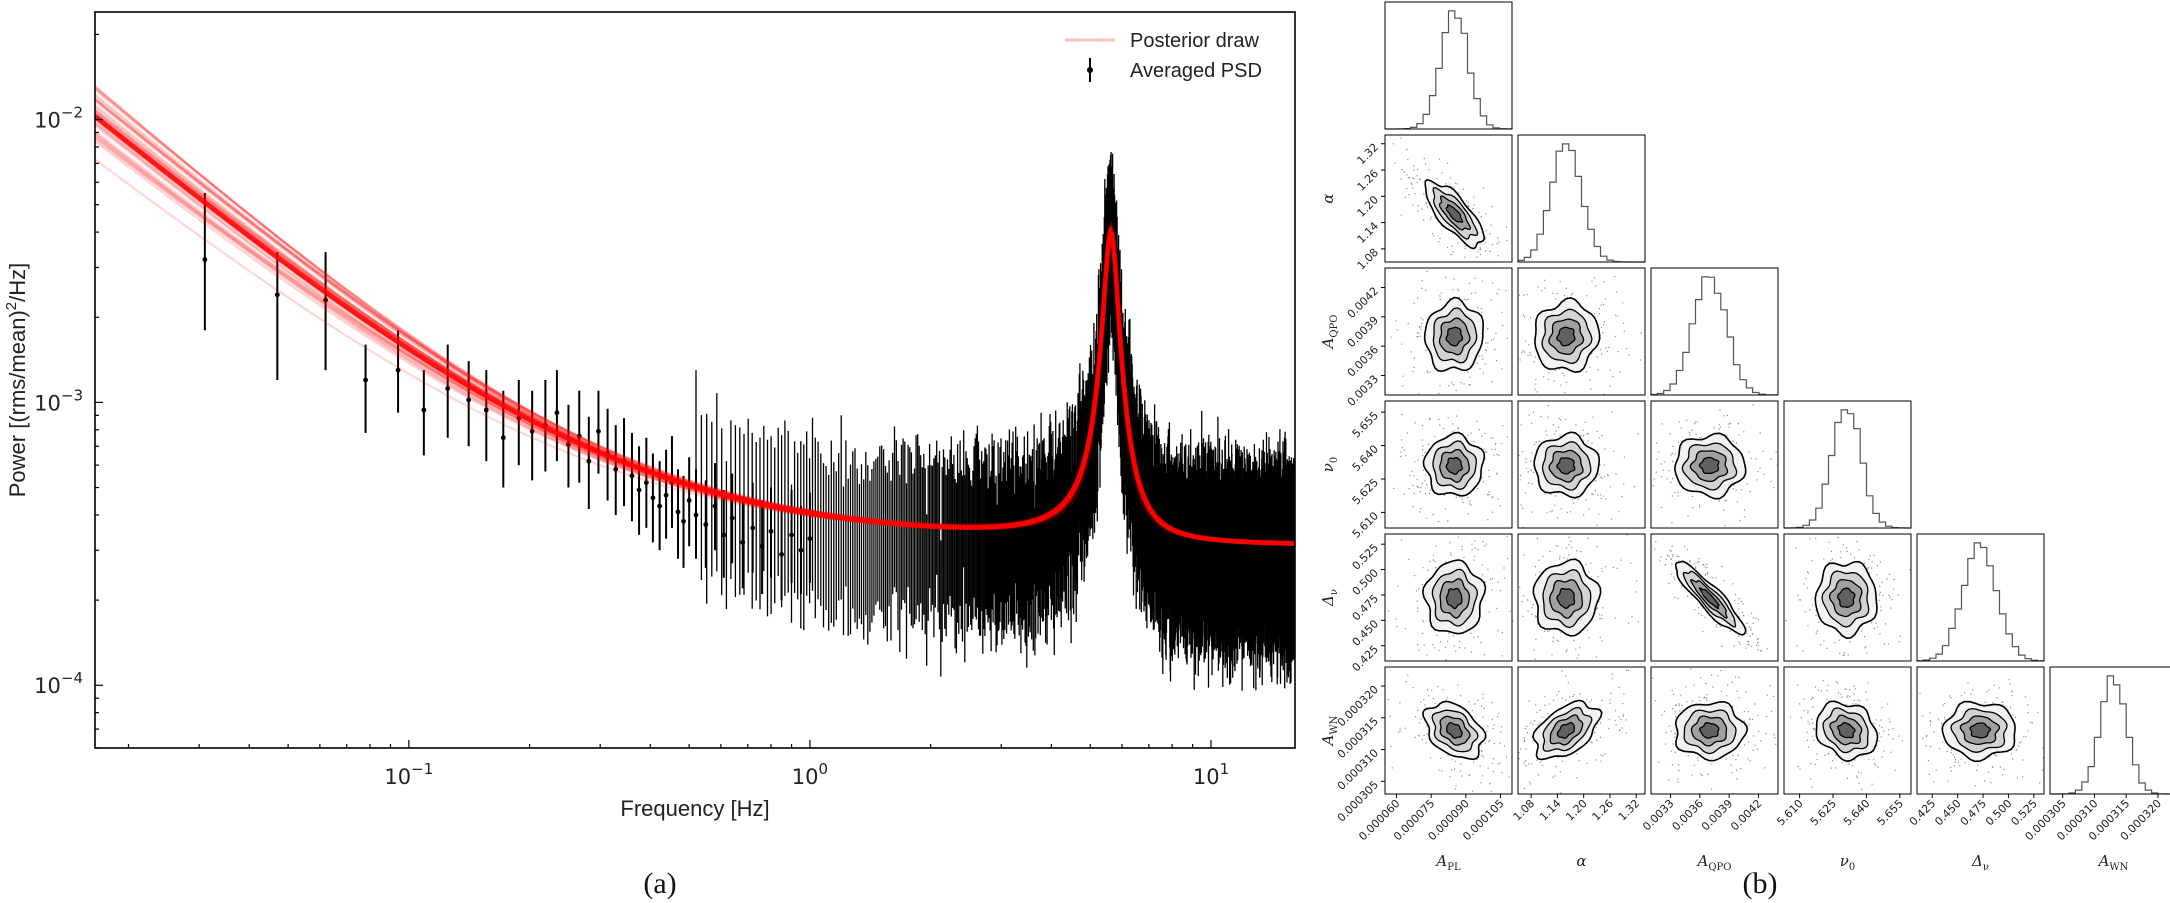 This screenshot has height=903, width=2170. Describe the element at coordinates (1368, 154) in the screenshot. I see `corner-y-tick-label: 1.32` at that location.